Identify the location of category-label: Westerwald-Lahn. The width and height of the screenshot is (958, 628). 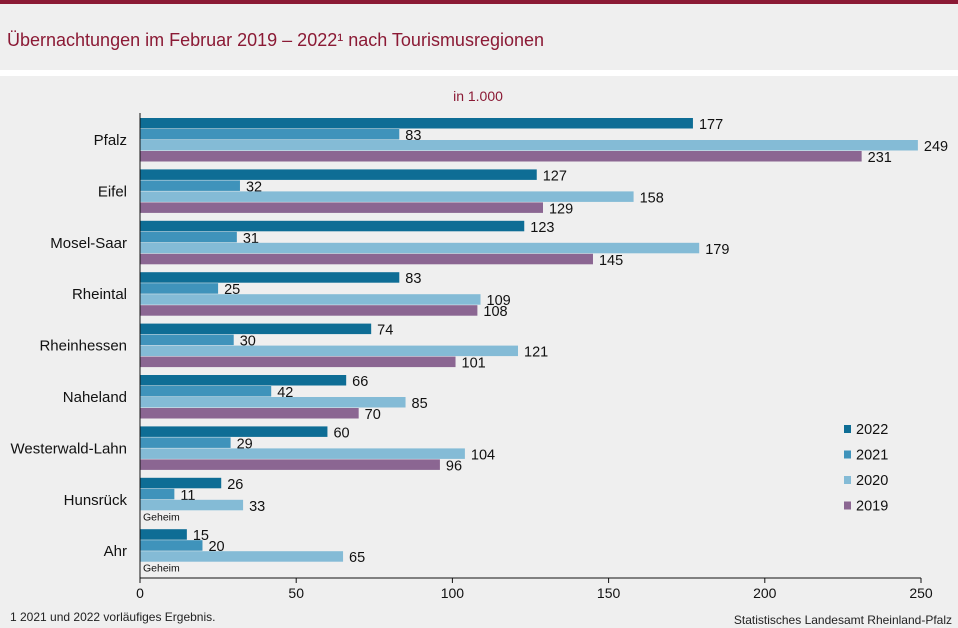
(69, 448).